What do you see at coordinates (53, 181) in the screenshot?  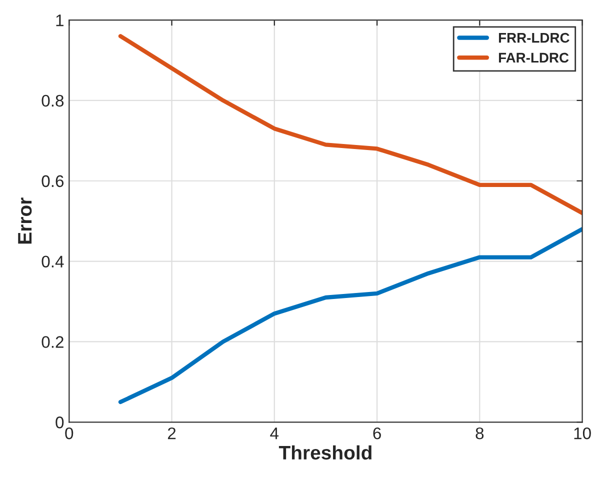 I see `y-tick-label: 0.6` at bounding box center [53, 181].